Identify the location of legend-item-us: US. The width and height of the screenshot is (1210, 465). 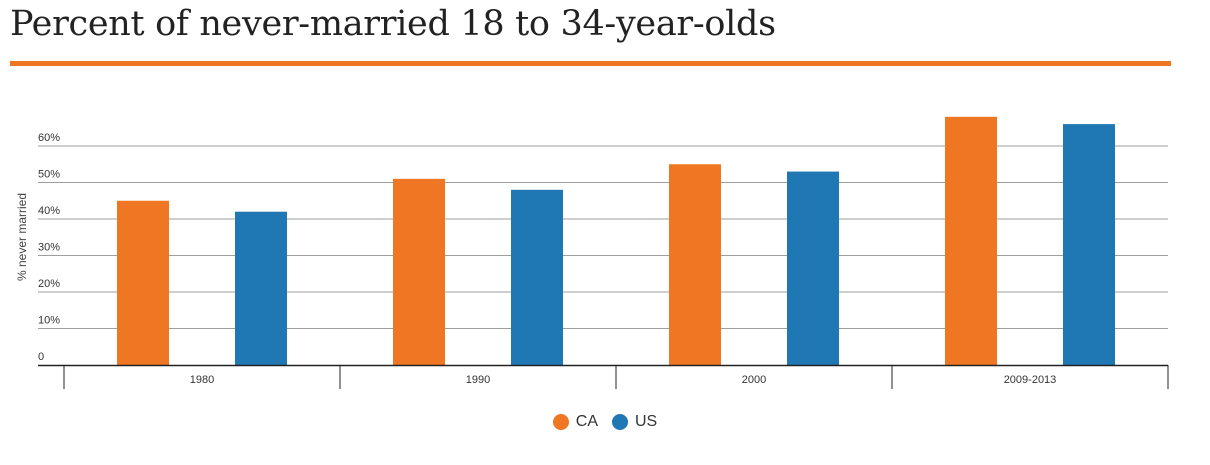
(634, 422).